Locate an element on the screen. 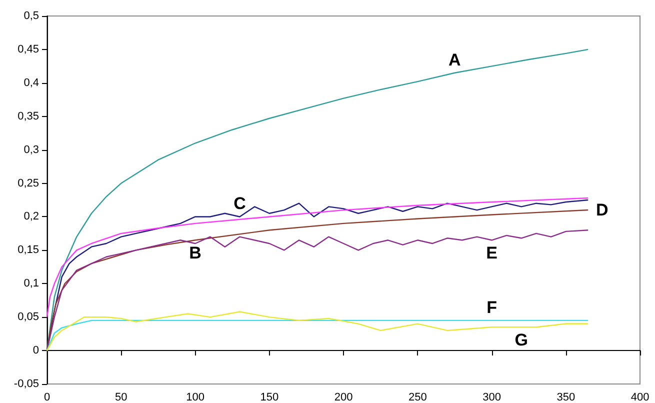 This screenshot has width=655, height=403. annotation: D is located at coordinates (602, 210).